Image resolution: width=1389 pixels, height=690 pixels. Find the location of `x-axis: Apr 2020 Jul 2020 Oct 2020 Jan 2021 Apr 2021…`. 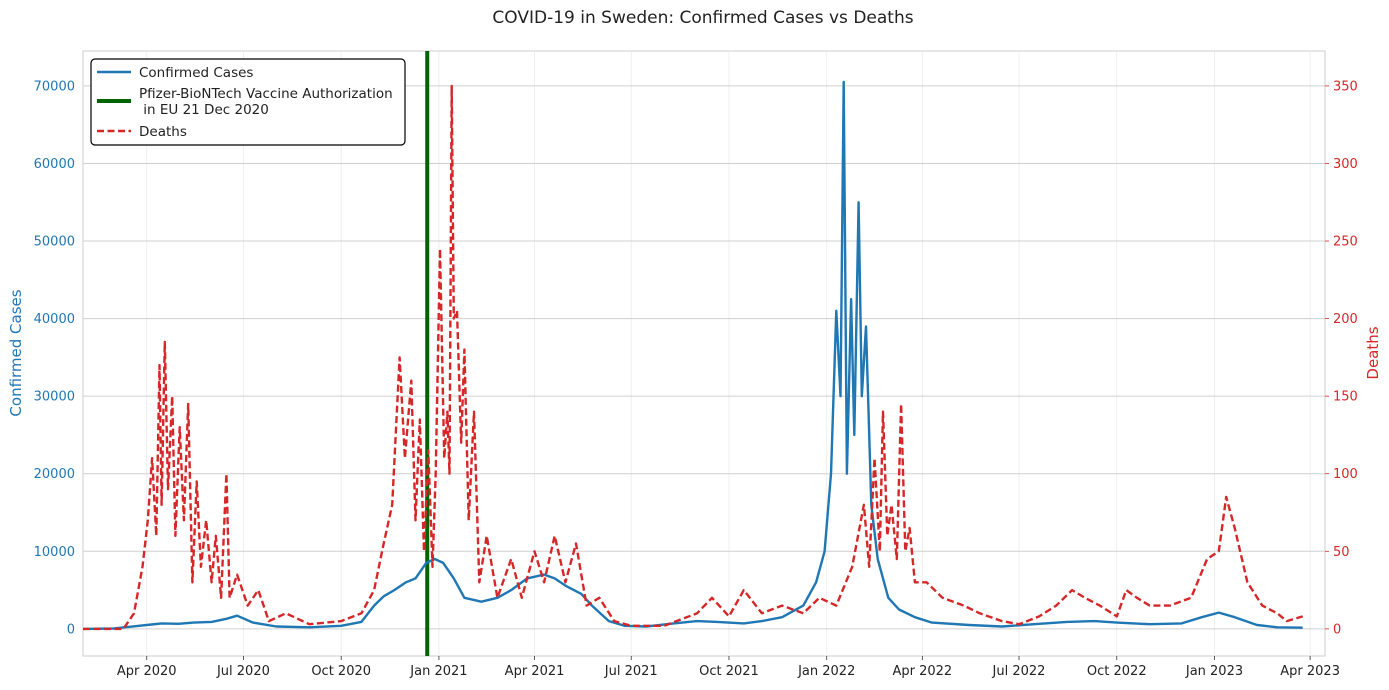

x-axis: Apr 2020 Jul 2020 Oct 2020 Jan 2021 Apr 2021… is located at coordinates (728, 667).